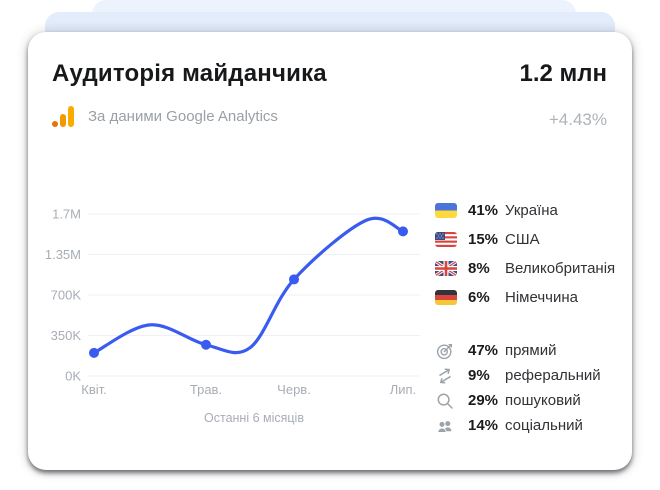 The width and height of the screenshot is (660, 490). What do you see at coordinates (483, 350) in the screenshot?
I see `source-percent: 47%` at bounding box center [483, 350].